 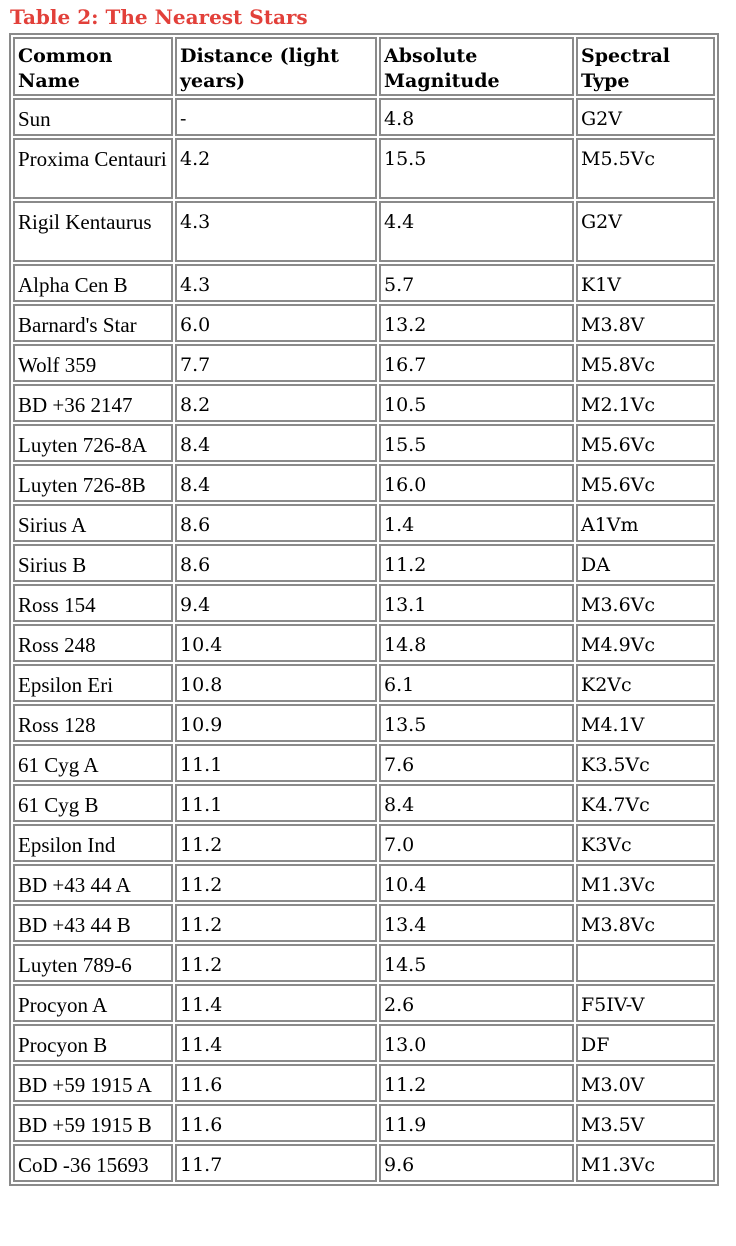 What do you see at coordinates (276, 363) in the screenshot?
I see `distance-cell: 7.7` at bounding box center [276, 363].